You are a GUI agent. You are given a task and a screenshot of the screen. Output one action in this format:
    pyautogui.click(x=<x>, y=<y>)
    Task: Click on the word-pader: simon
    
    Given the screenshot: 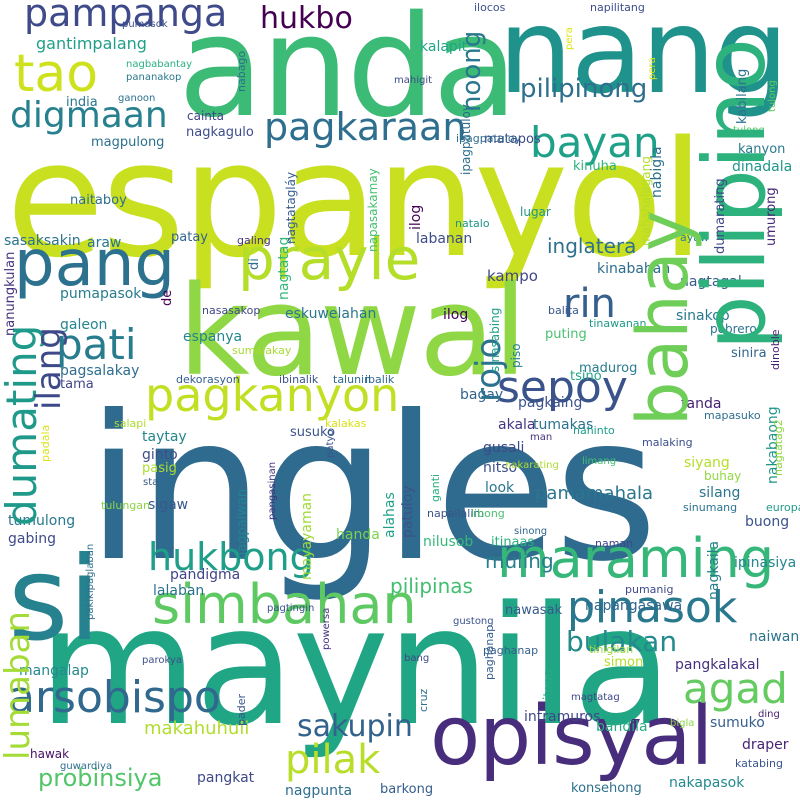 What is the action you would take?
    pyautogui.click(x=624, y=662)
    